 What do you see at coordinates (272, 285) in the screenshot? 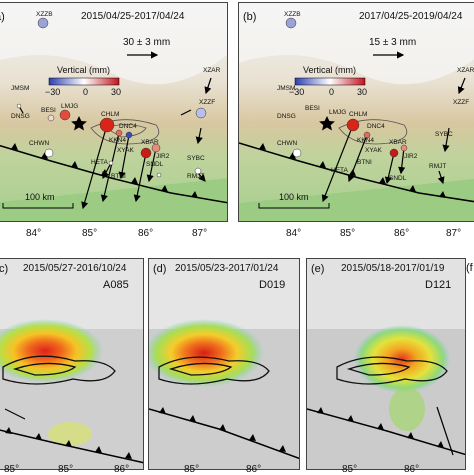
I see `track-id: D019` at bounding box center [272, 285].